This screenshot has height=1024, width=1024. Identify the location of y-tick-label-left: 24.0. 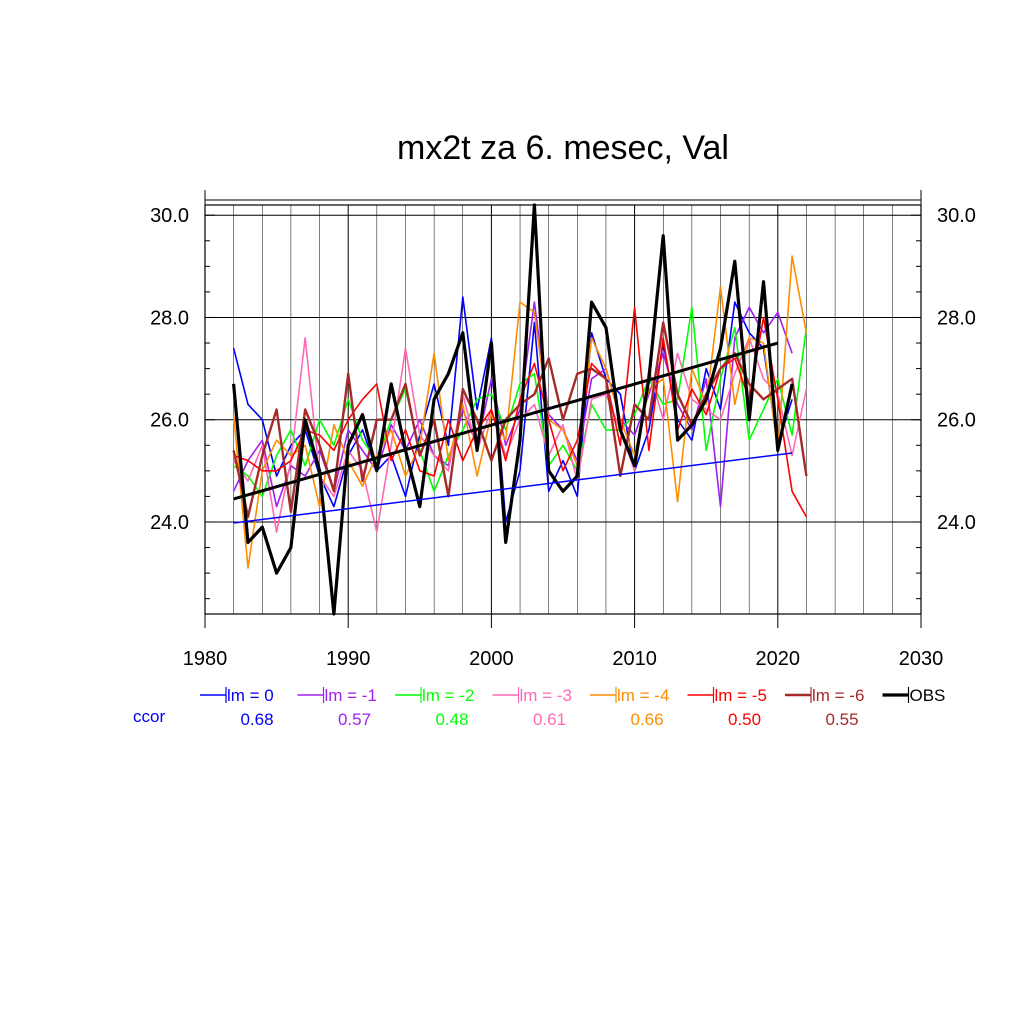
(169, 523).